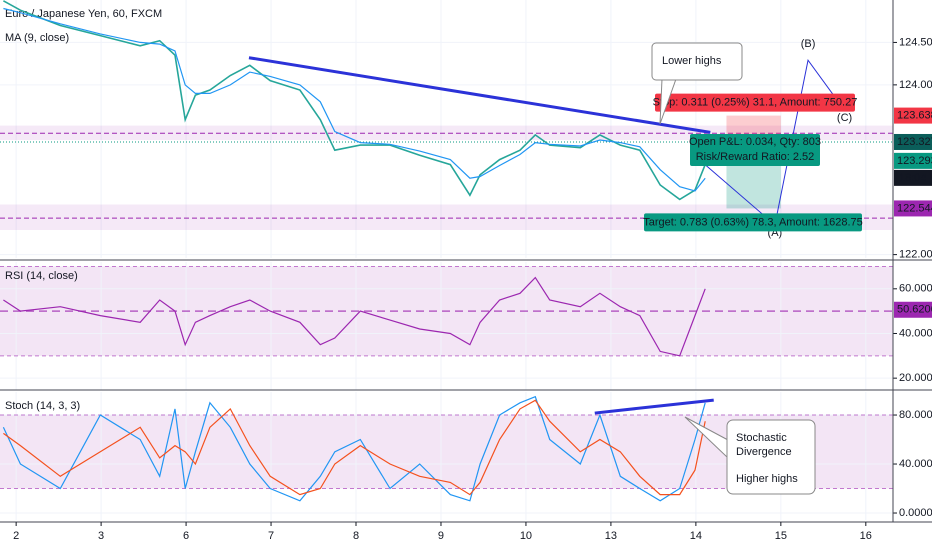 Image resolution: width=932 pixels, height=550 pixels. I want to click on y-tick-label: 60.0000, so click(915, 289).